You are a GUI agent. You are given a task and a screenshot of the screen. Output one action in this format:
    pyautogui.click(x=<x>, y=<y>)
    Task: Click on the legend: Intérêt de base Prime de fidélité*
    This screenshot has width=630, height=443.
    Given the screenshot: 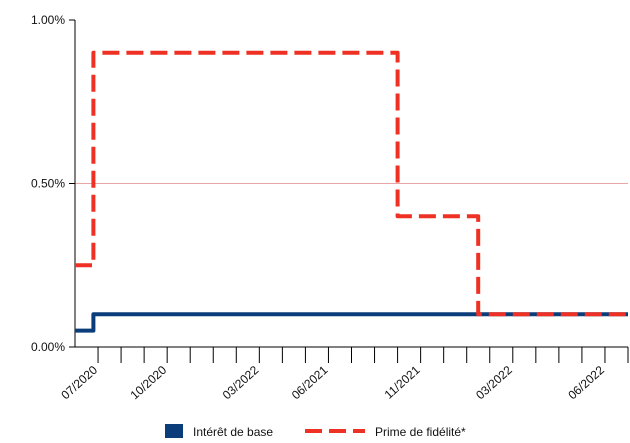 What is the action you would take?
    pyautogui.click(x=315, y=431)
    